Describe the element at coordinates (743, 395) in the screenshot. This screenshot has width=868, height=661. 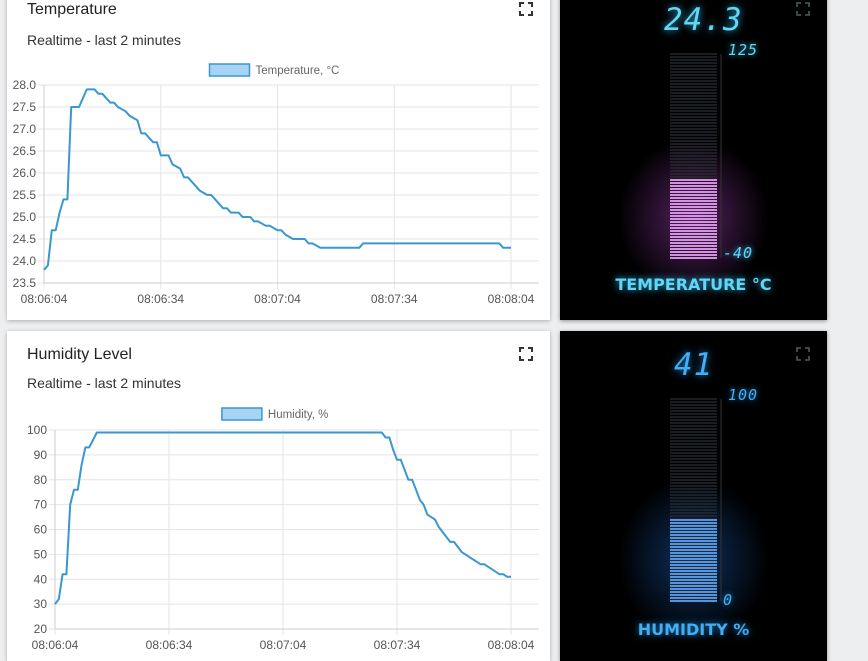
I see `humidity-max-label: 100` at that location.